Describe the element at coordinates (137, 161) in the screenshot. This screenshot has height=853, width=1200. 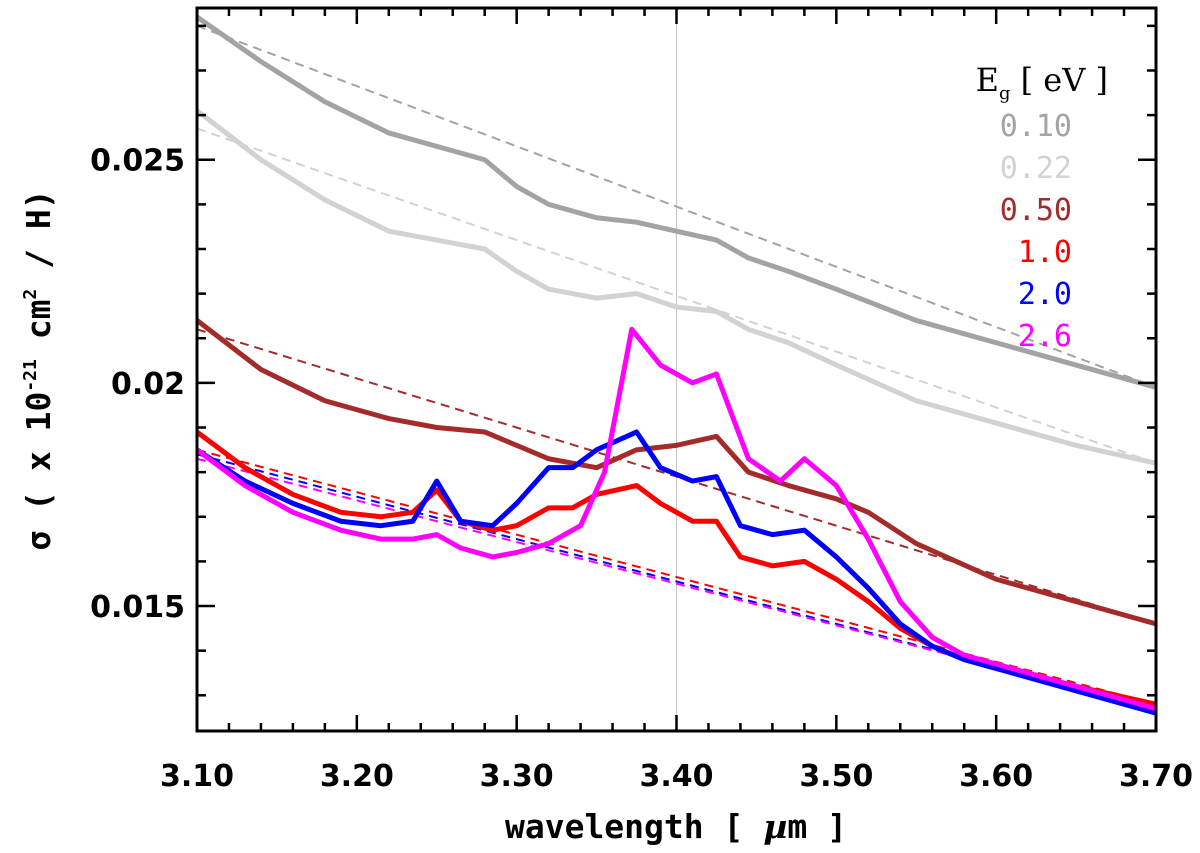
I see `y-tick-label: 0.025` at that location.